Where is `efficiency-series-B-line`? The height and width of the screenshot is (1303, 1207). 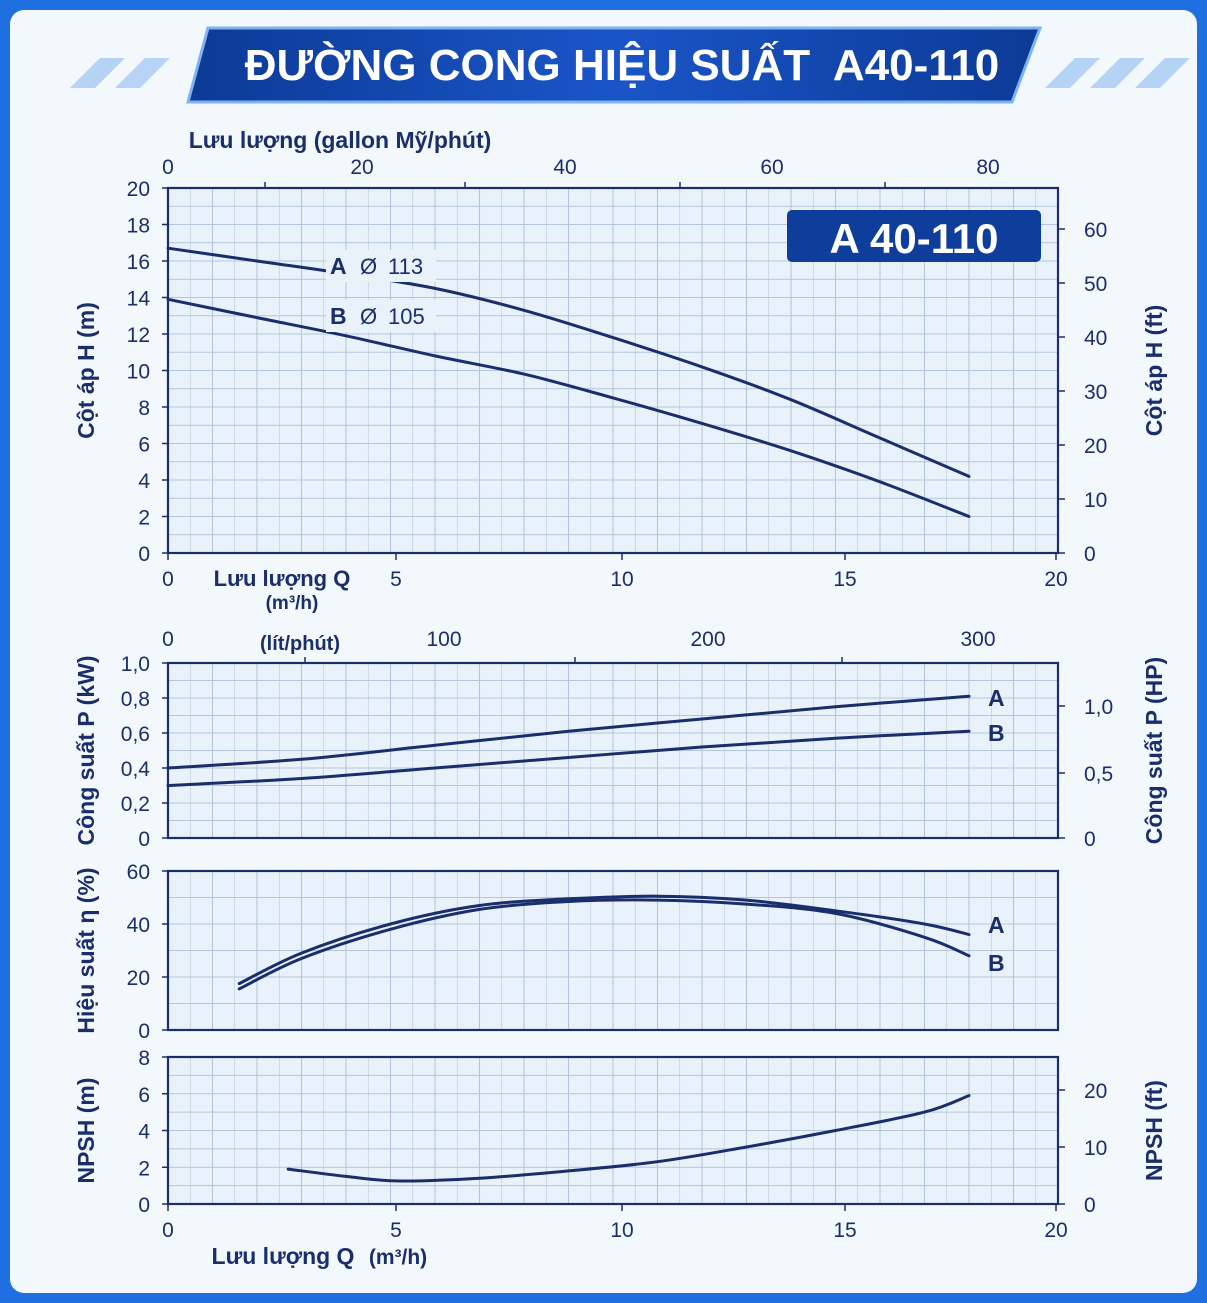 efficiency-series-B-line is located at coordinates (604, 944).